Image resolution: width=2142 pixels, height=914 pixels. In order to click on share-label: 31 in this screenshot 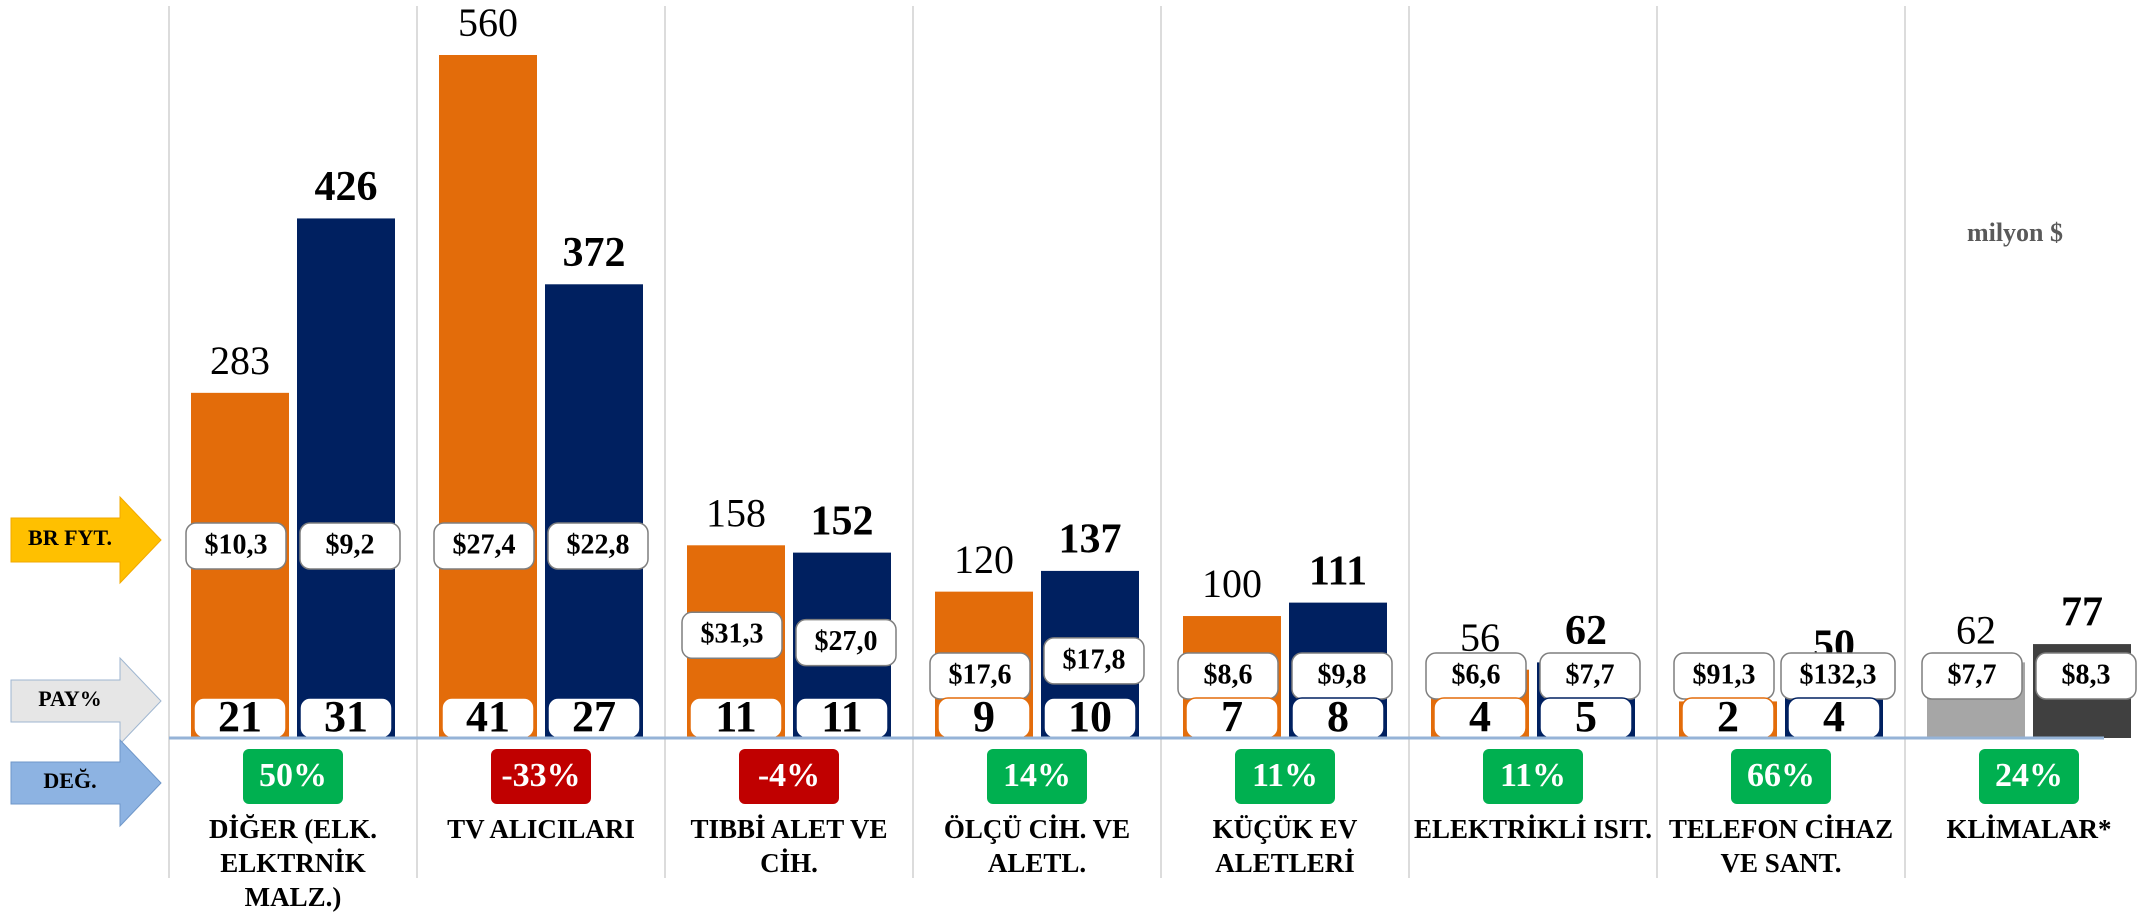, I will do `click(346, 716)`.